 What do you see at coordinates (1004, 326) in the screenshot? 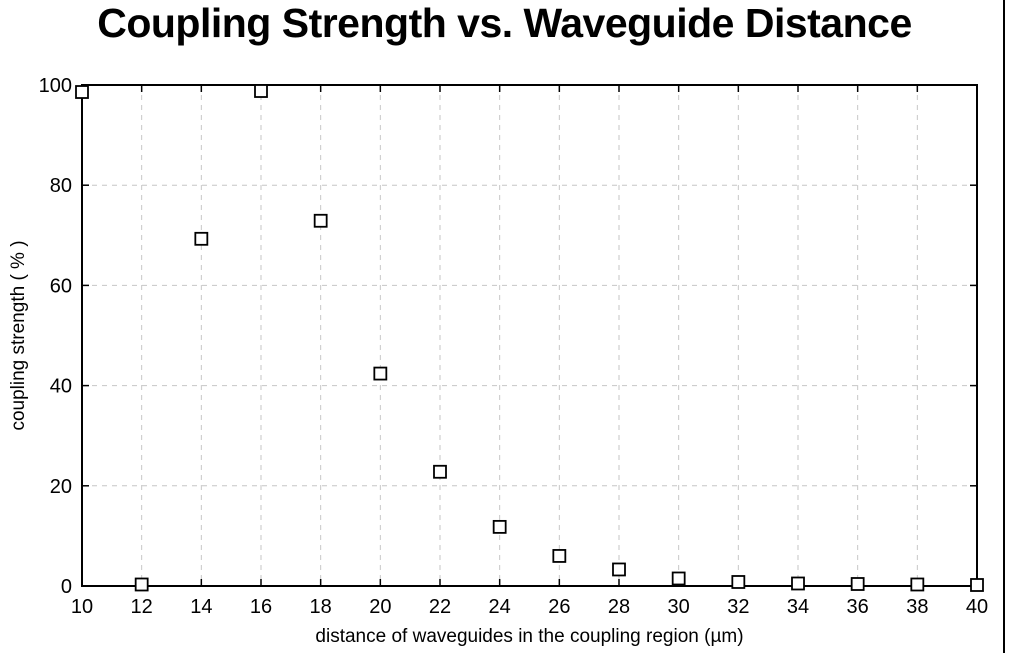
I see `window-right-border` at bounding box center [1004, 326].